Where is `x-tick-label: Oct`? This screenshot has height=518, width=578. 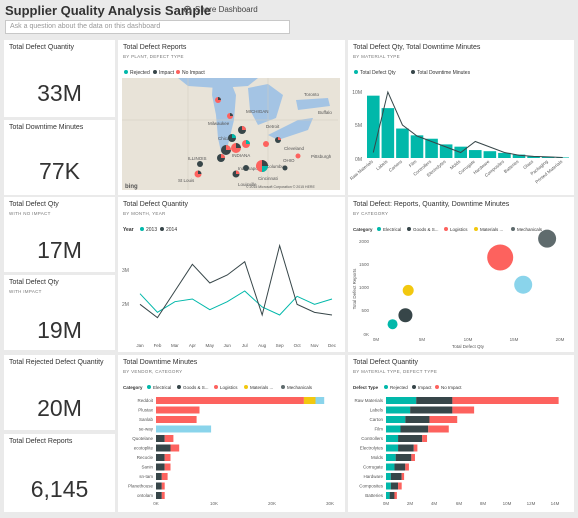
x-tick-label: Oct is located at coordinates (298, 345).